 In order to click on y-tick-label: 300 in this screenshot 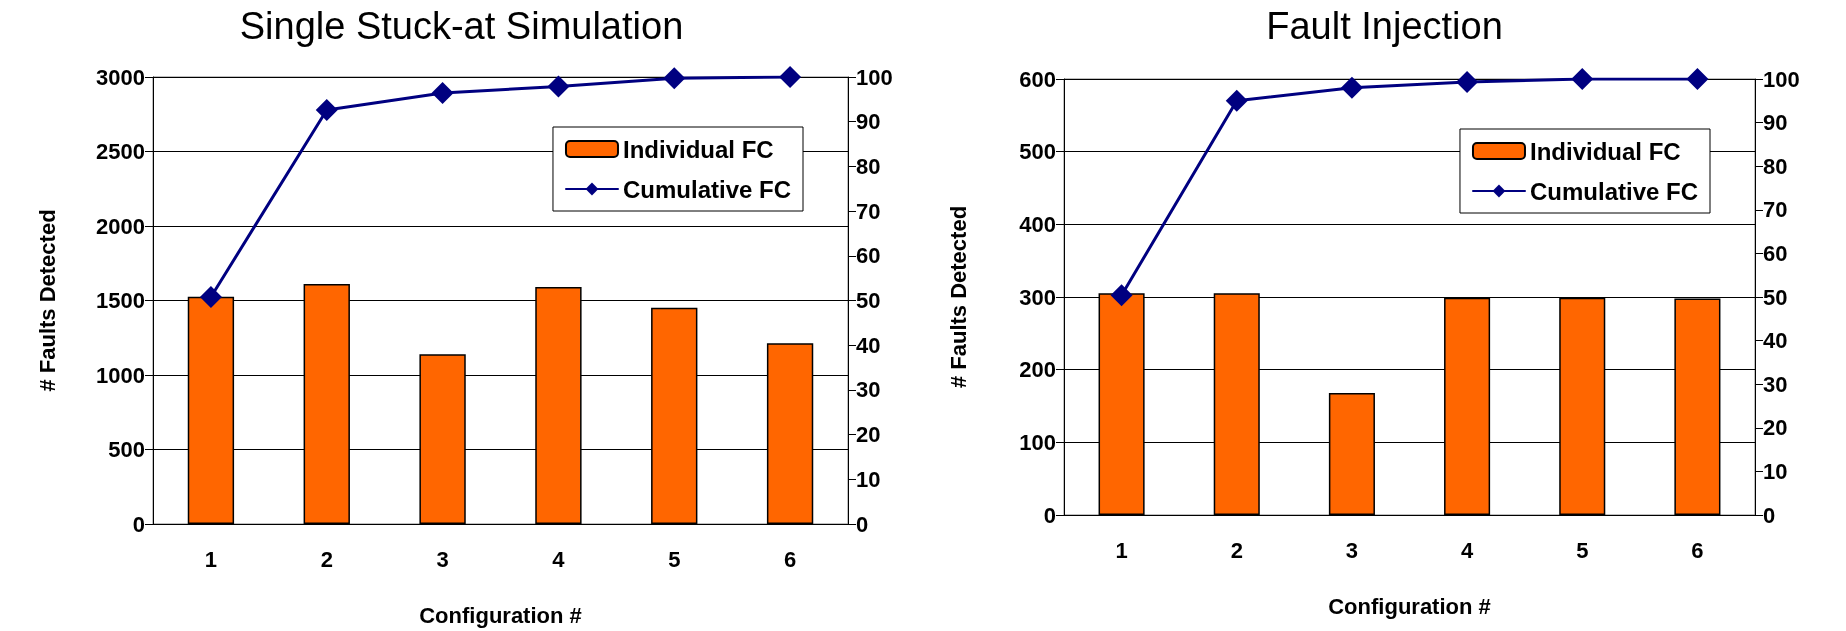, I will do `click(1037, 297)`.